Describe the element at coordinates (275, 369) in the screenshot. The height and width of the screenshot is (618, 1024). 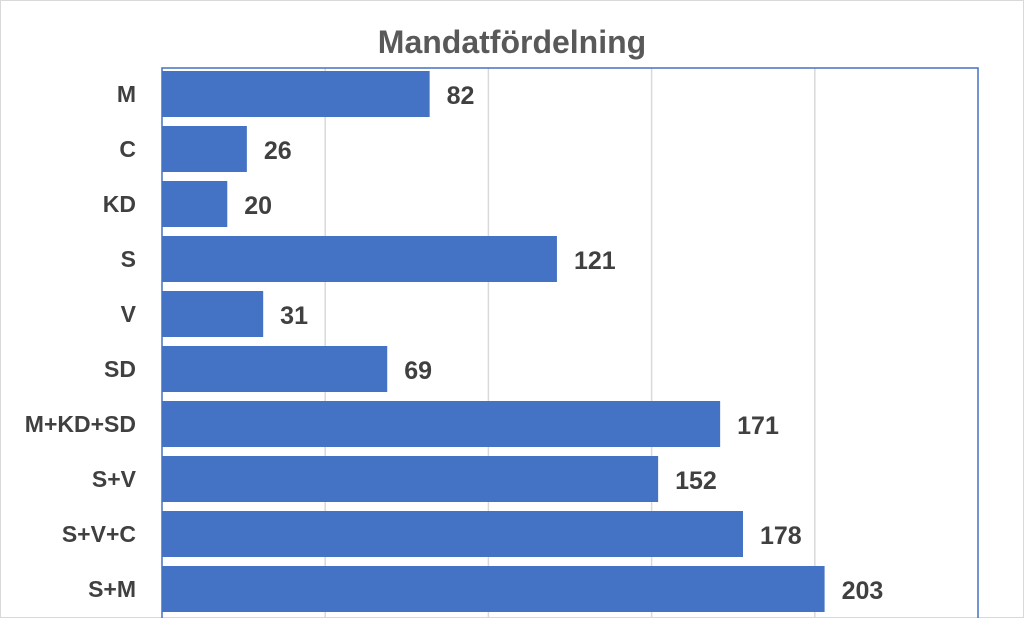
I see `bar-sd` at that location.